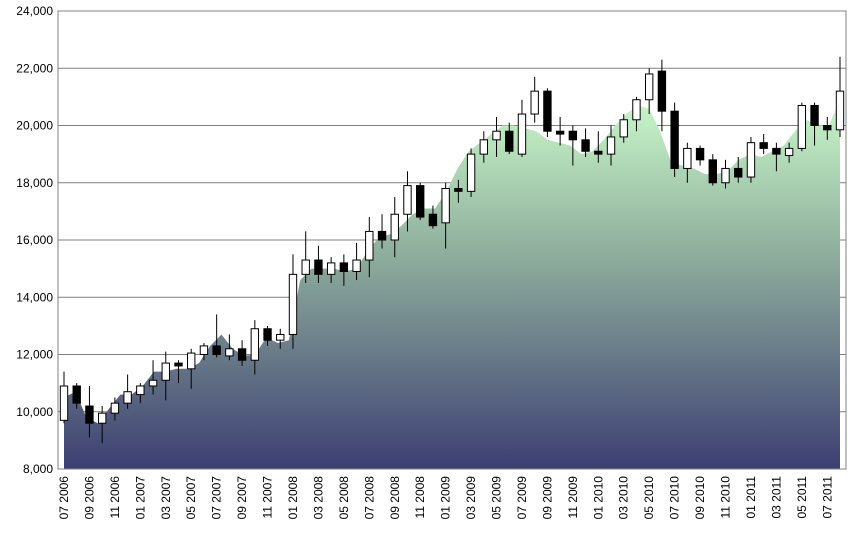  I want to click on x-tick-label: 03 2011, so click(776, 497).